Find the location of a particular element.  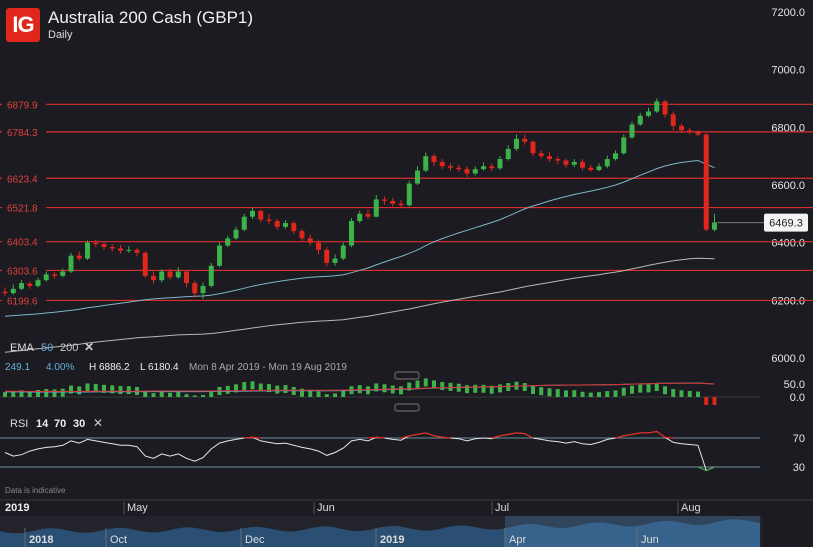

last-price-tag is located at coordinates (786, 222).